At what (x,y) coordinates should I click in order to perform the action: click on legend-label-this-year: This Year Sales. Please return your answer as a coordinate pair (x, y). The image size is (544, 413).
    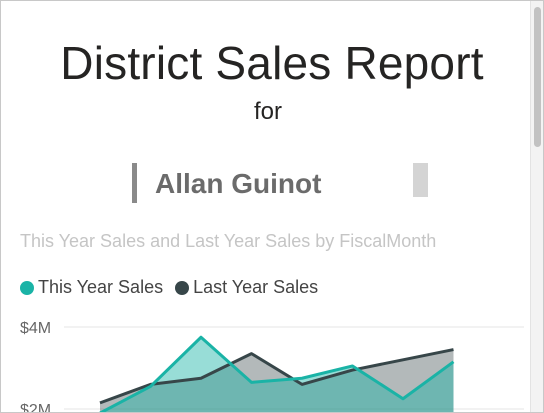
    Looking at the image, I should click on (101, 287).